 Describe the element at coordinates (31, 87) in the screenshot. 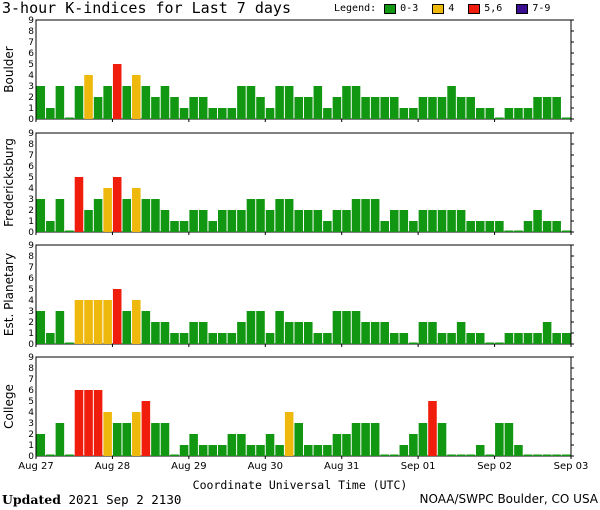

I see `y-tick-label: 3` at that location.